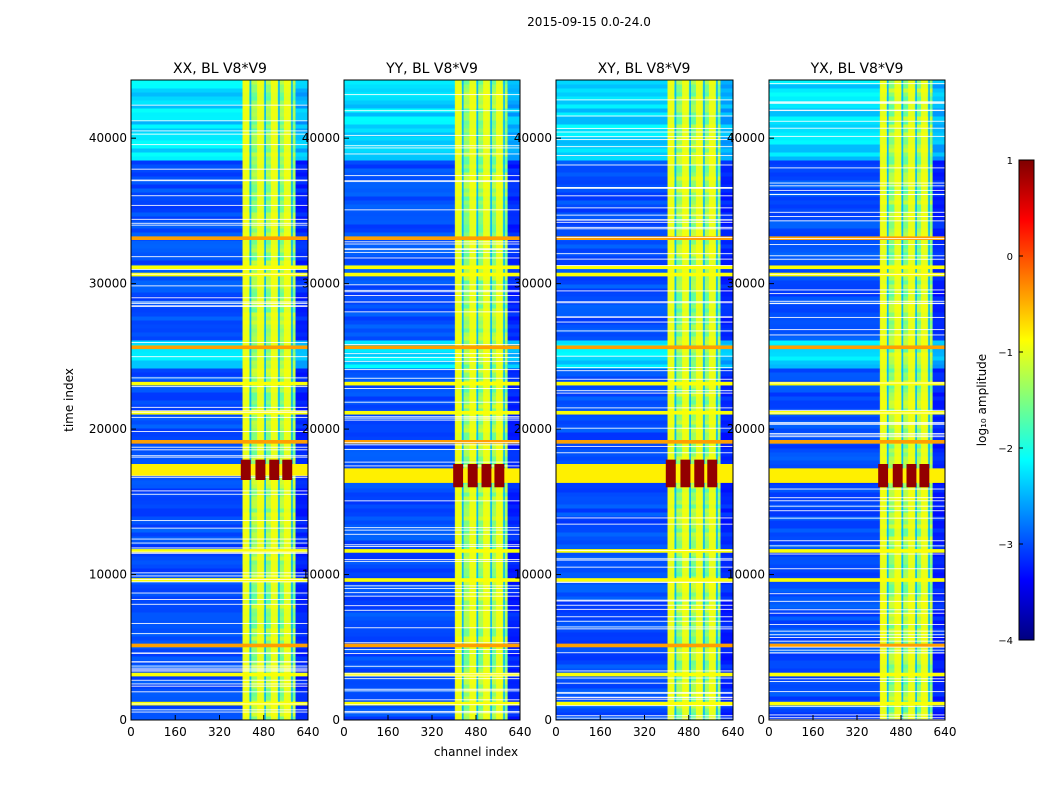  I want to click on x-tick-label: 320, so click(644, 732).